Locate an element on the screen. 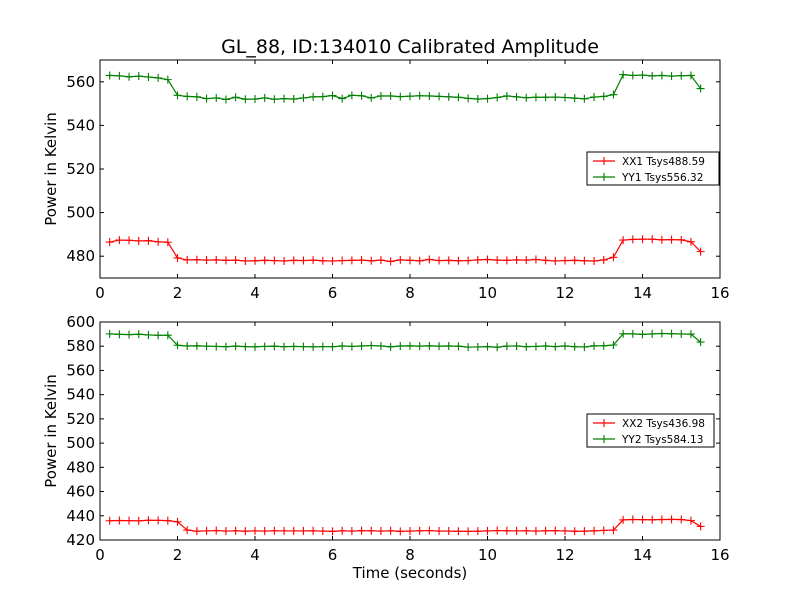 This screenshot has height=600, width=800. series-line-xx is located at coordinates (405, 250).